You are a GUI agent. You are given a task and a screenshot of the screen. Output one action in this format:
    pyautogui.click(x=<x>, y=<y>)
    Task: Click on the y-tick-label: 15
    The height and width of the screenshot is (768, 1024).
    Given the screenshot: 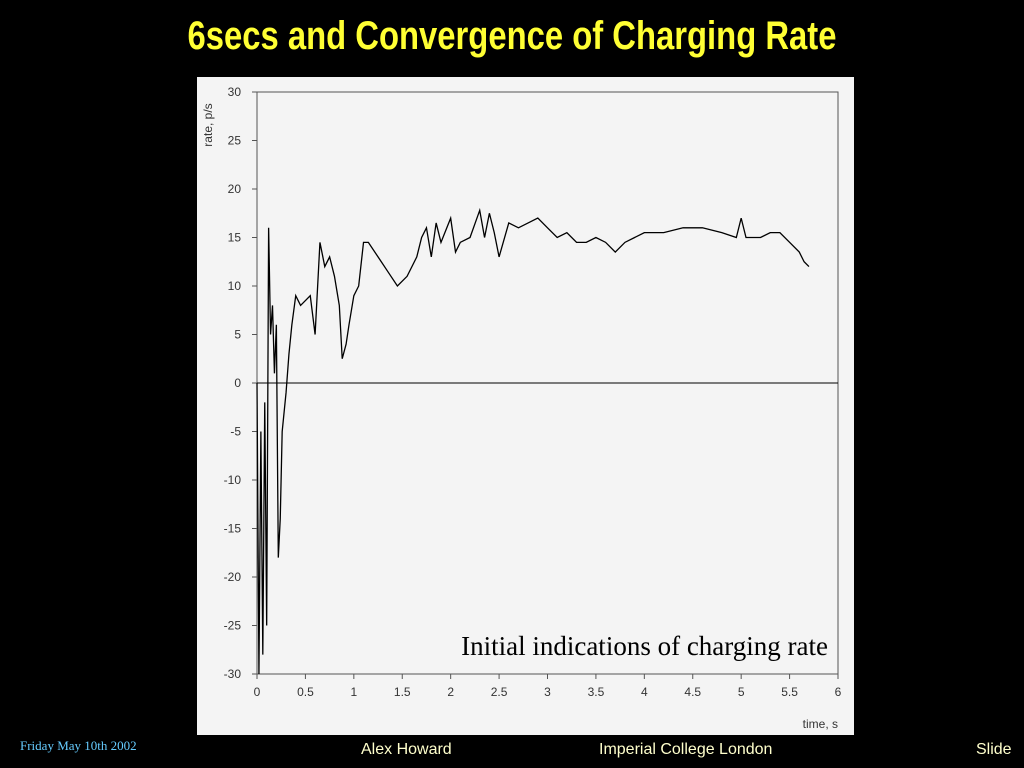 What is the action you would take?
    pyautogui.click(x=235, y=238)
    